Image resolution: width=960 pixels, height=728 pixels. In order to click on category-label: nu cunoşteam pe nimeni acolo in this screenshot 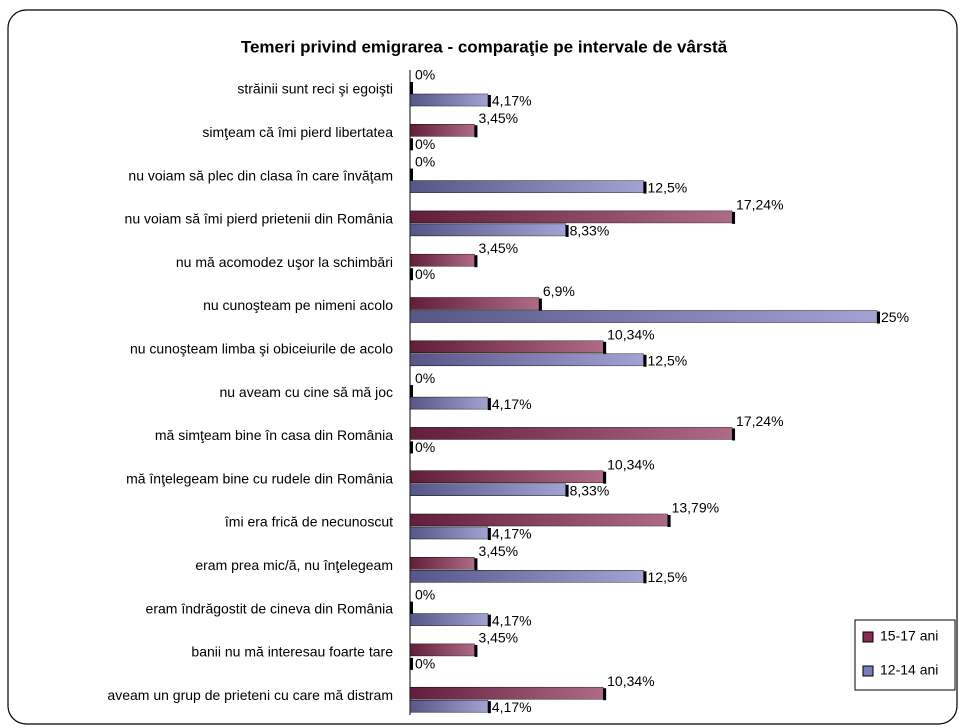, I will do `click(298, 305)`.